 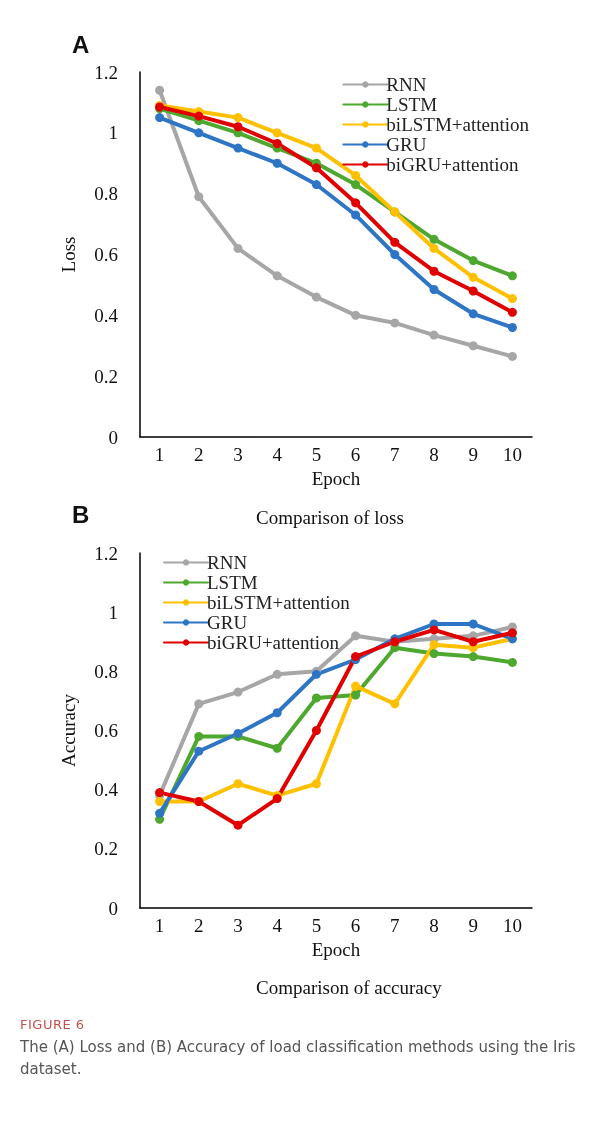 What do you see at coordinates (349, 987) in the screenshot?
I see `text: Comparison of accuracy` at bounding box center [349, 987].